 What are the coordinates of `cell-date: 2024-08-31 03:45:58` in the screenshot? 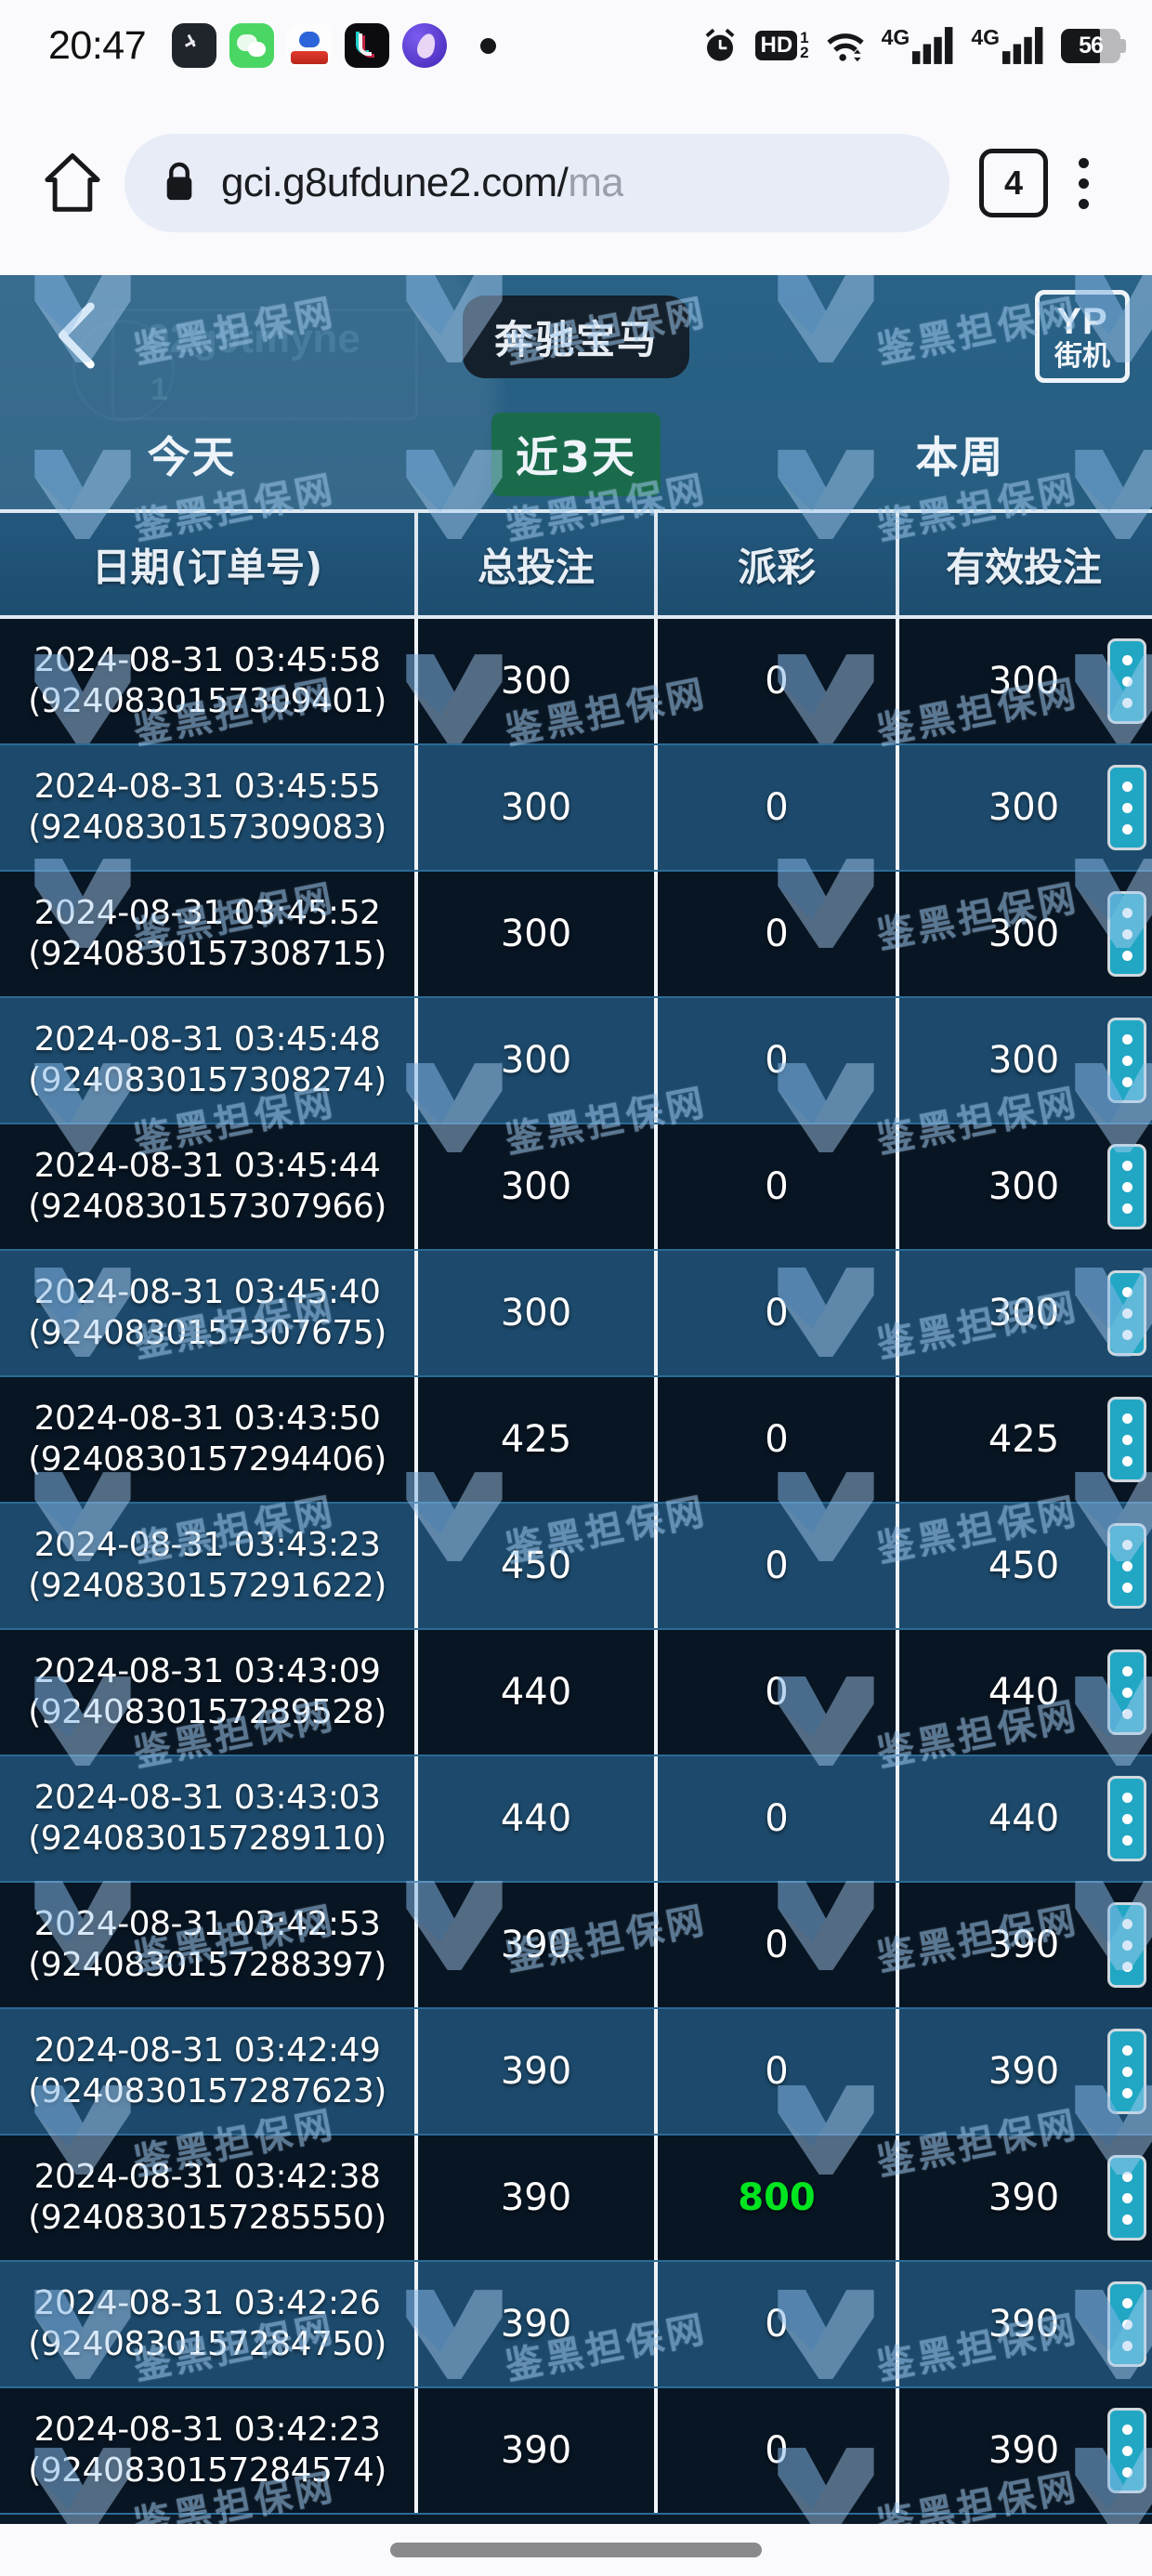 It's located at (207, 659).